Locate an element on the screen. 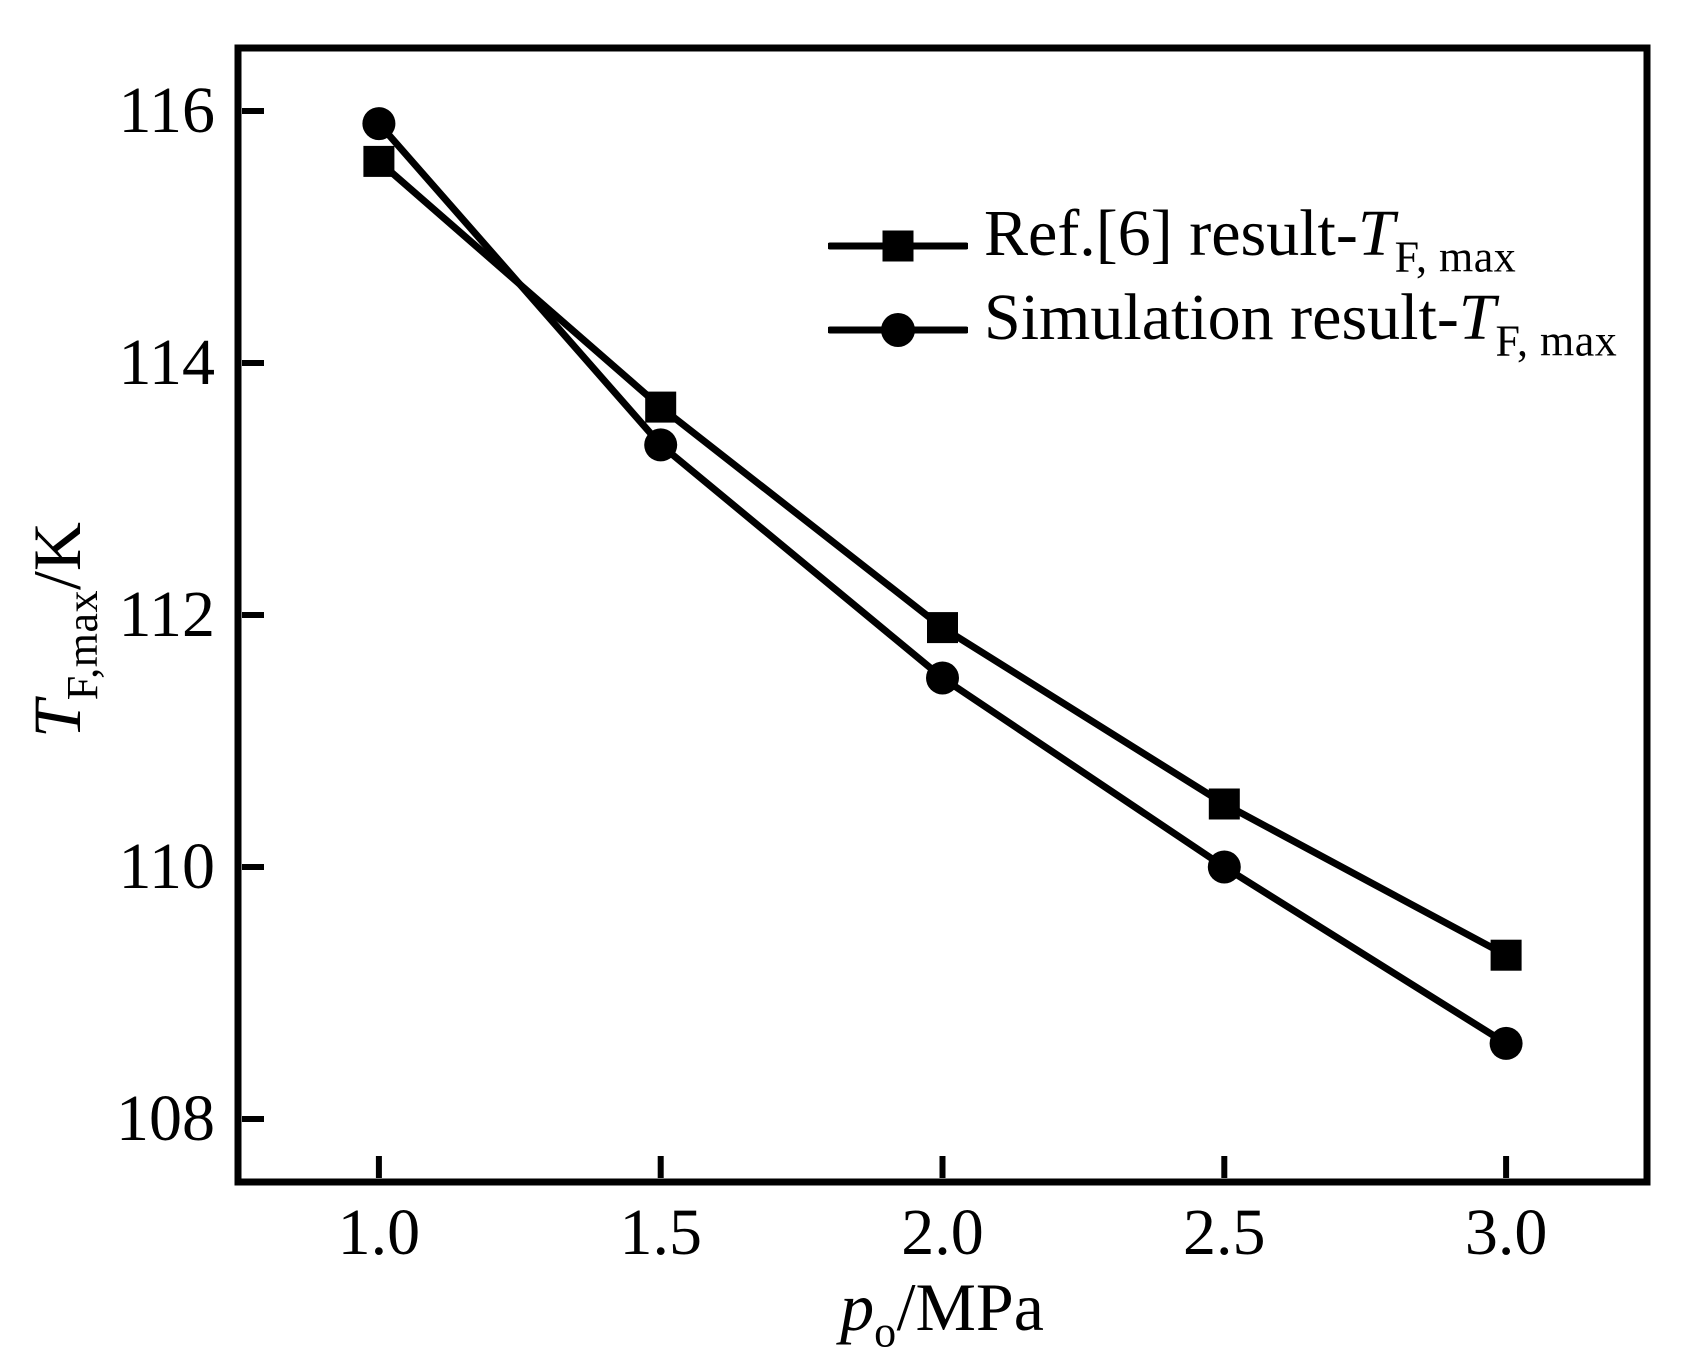 The height and width of the screenshot is (1357, 1681). y-axis-label-symbol: T is located at coordinates (57, 719).